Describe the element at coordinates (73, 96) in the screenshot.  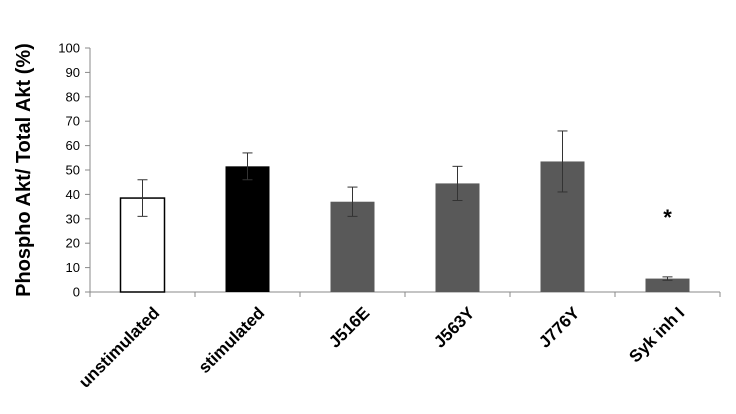
I see `y-tick-label: 80` at that location.